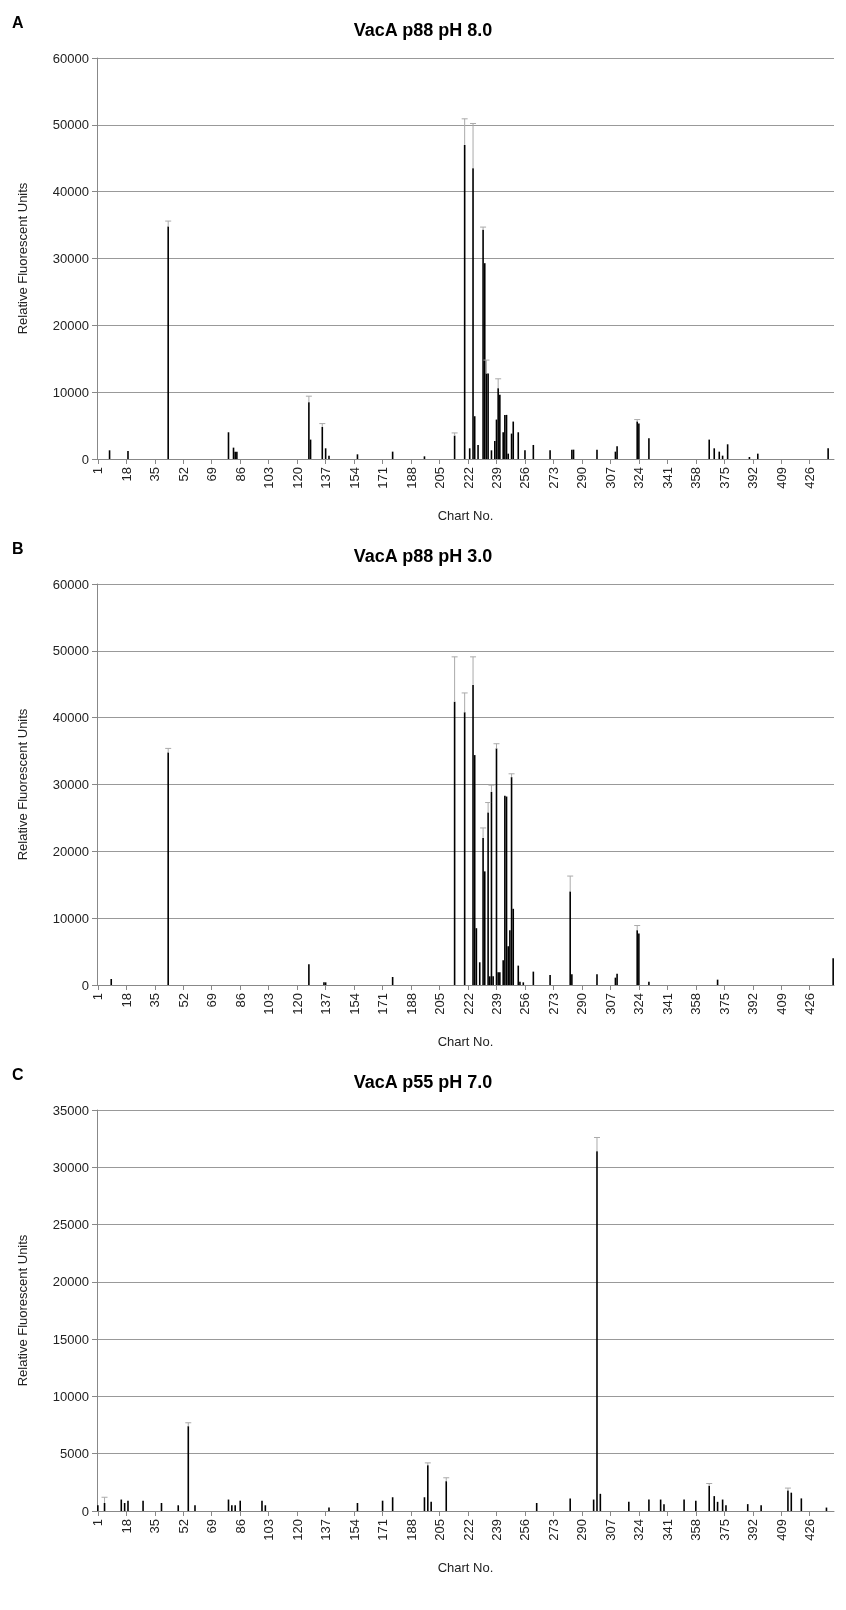 This screenshot has height=1610, width=846. Describe the element at coordinates (70, 1339) in the screenshot. I see `y-tick-label: 15000` at that location.